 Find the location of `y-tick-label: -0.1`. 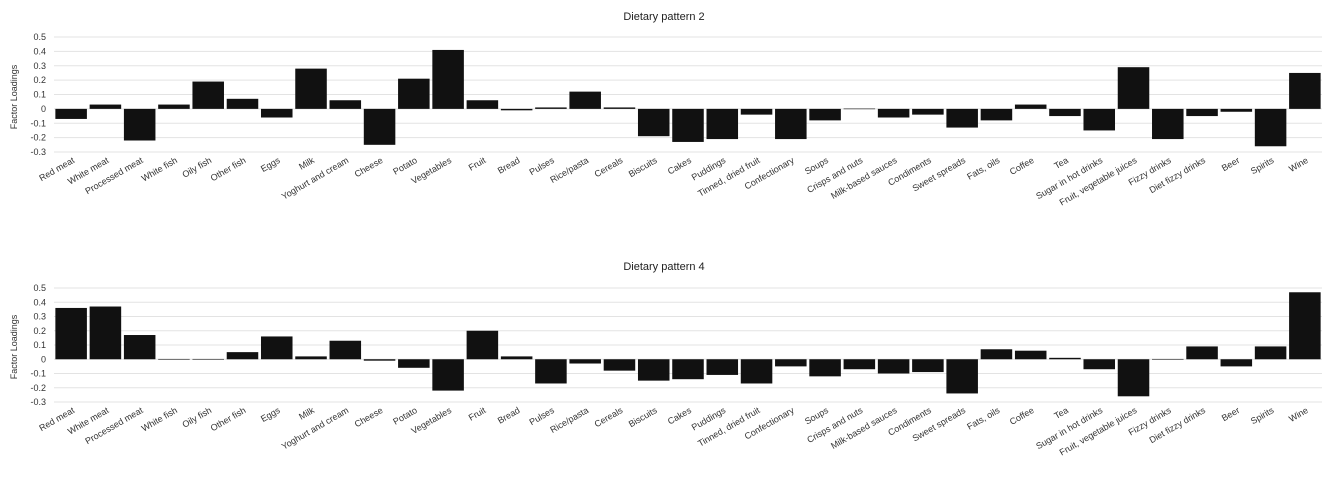

y-tick-label: -0.1 is located at coordinates (38, 374).